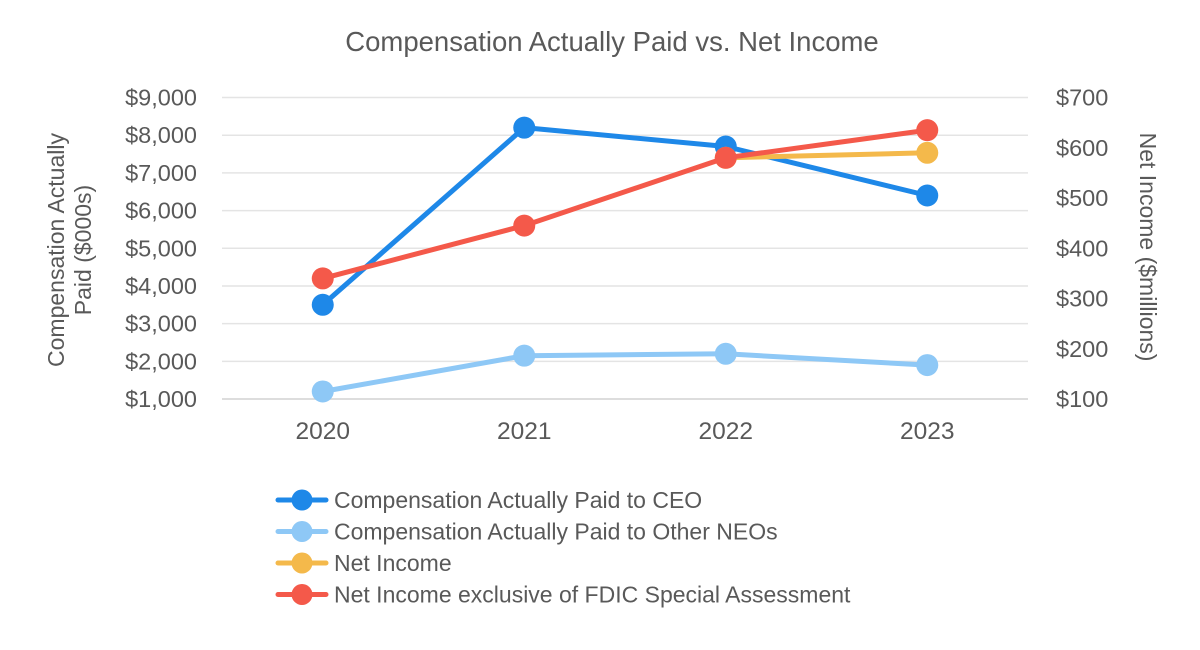  Describe the element at coordinates (1082, 148) in the screenshot. I see `right-axis-tick-label: $600` at that location.